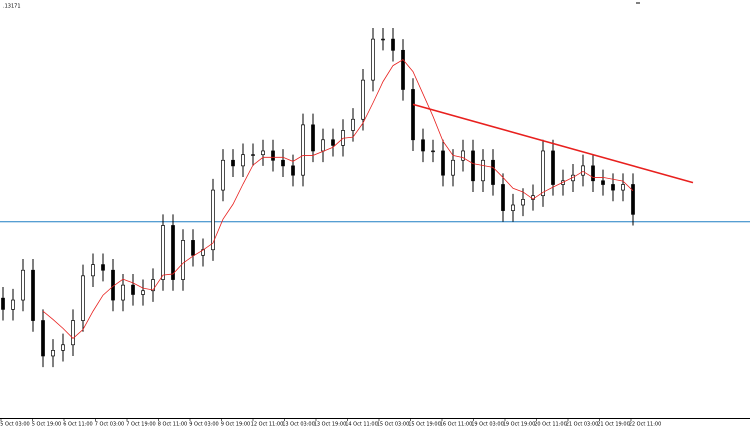 This screenshot has height=430, width=750. What do you see at coordinates (46, 425) in the screenshot?
I see `x-tick-label: 5 Oct 19:00` at bounding box center [46, 425].